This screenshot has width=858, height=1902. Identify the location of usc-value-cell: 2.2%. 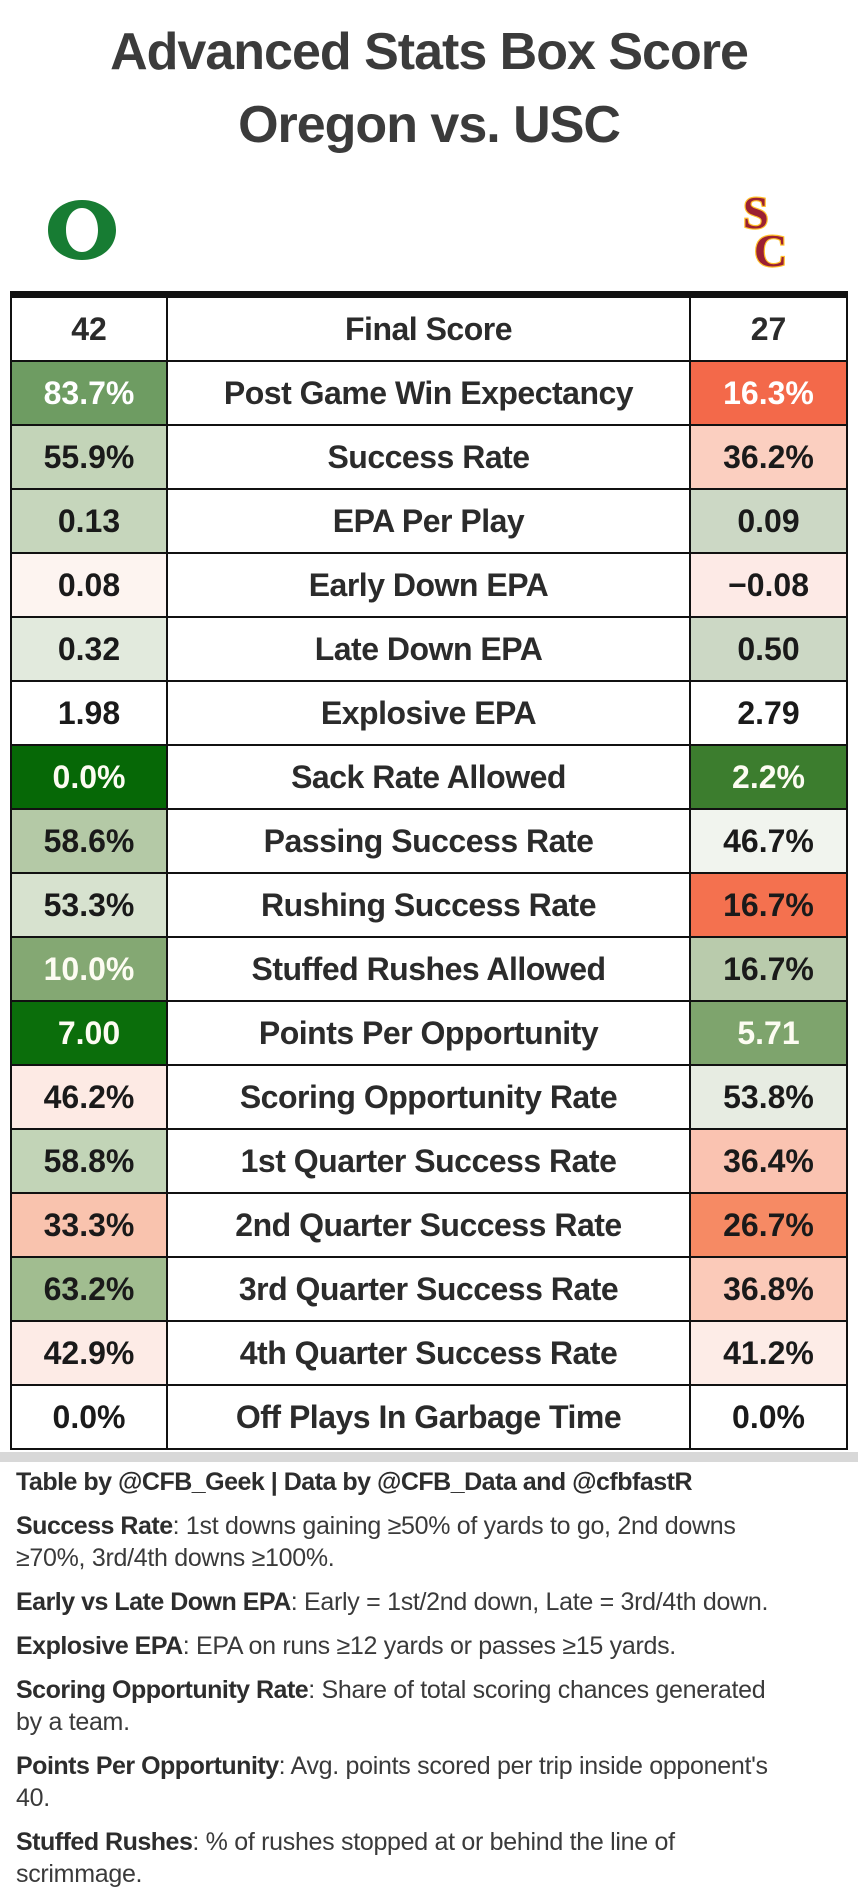
(767, 777).